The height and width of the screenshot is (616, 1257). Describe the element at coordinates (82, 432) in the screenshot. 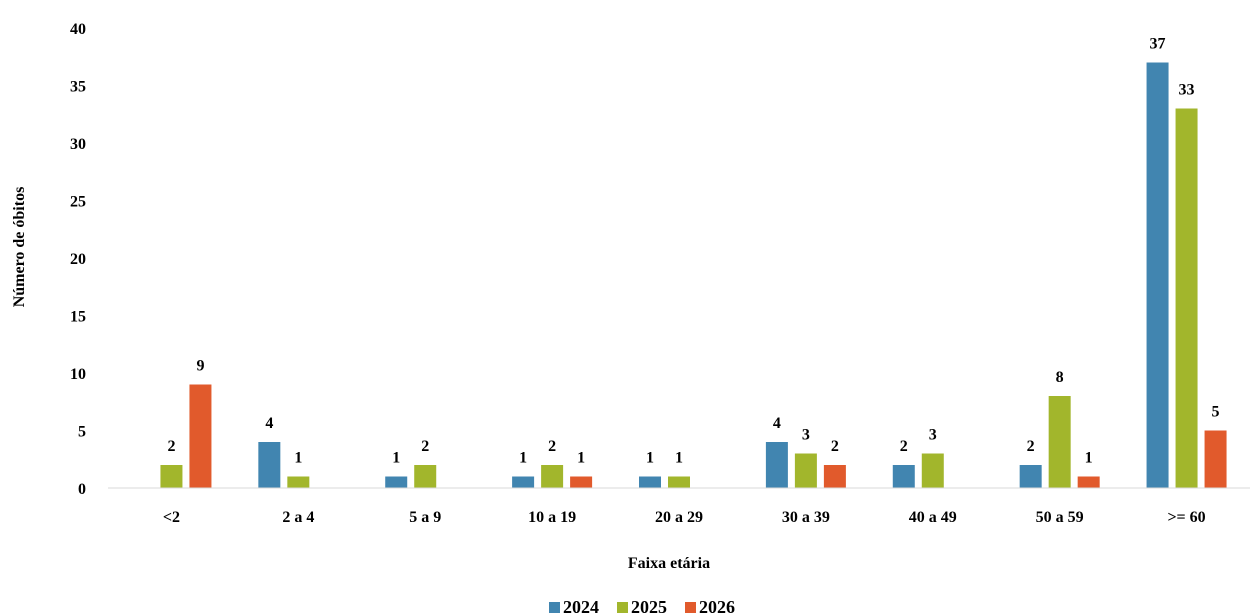

I see `y-tick-label: 5` at that location.